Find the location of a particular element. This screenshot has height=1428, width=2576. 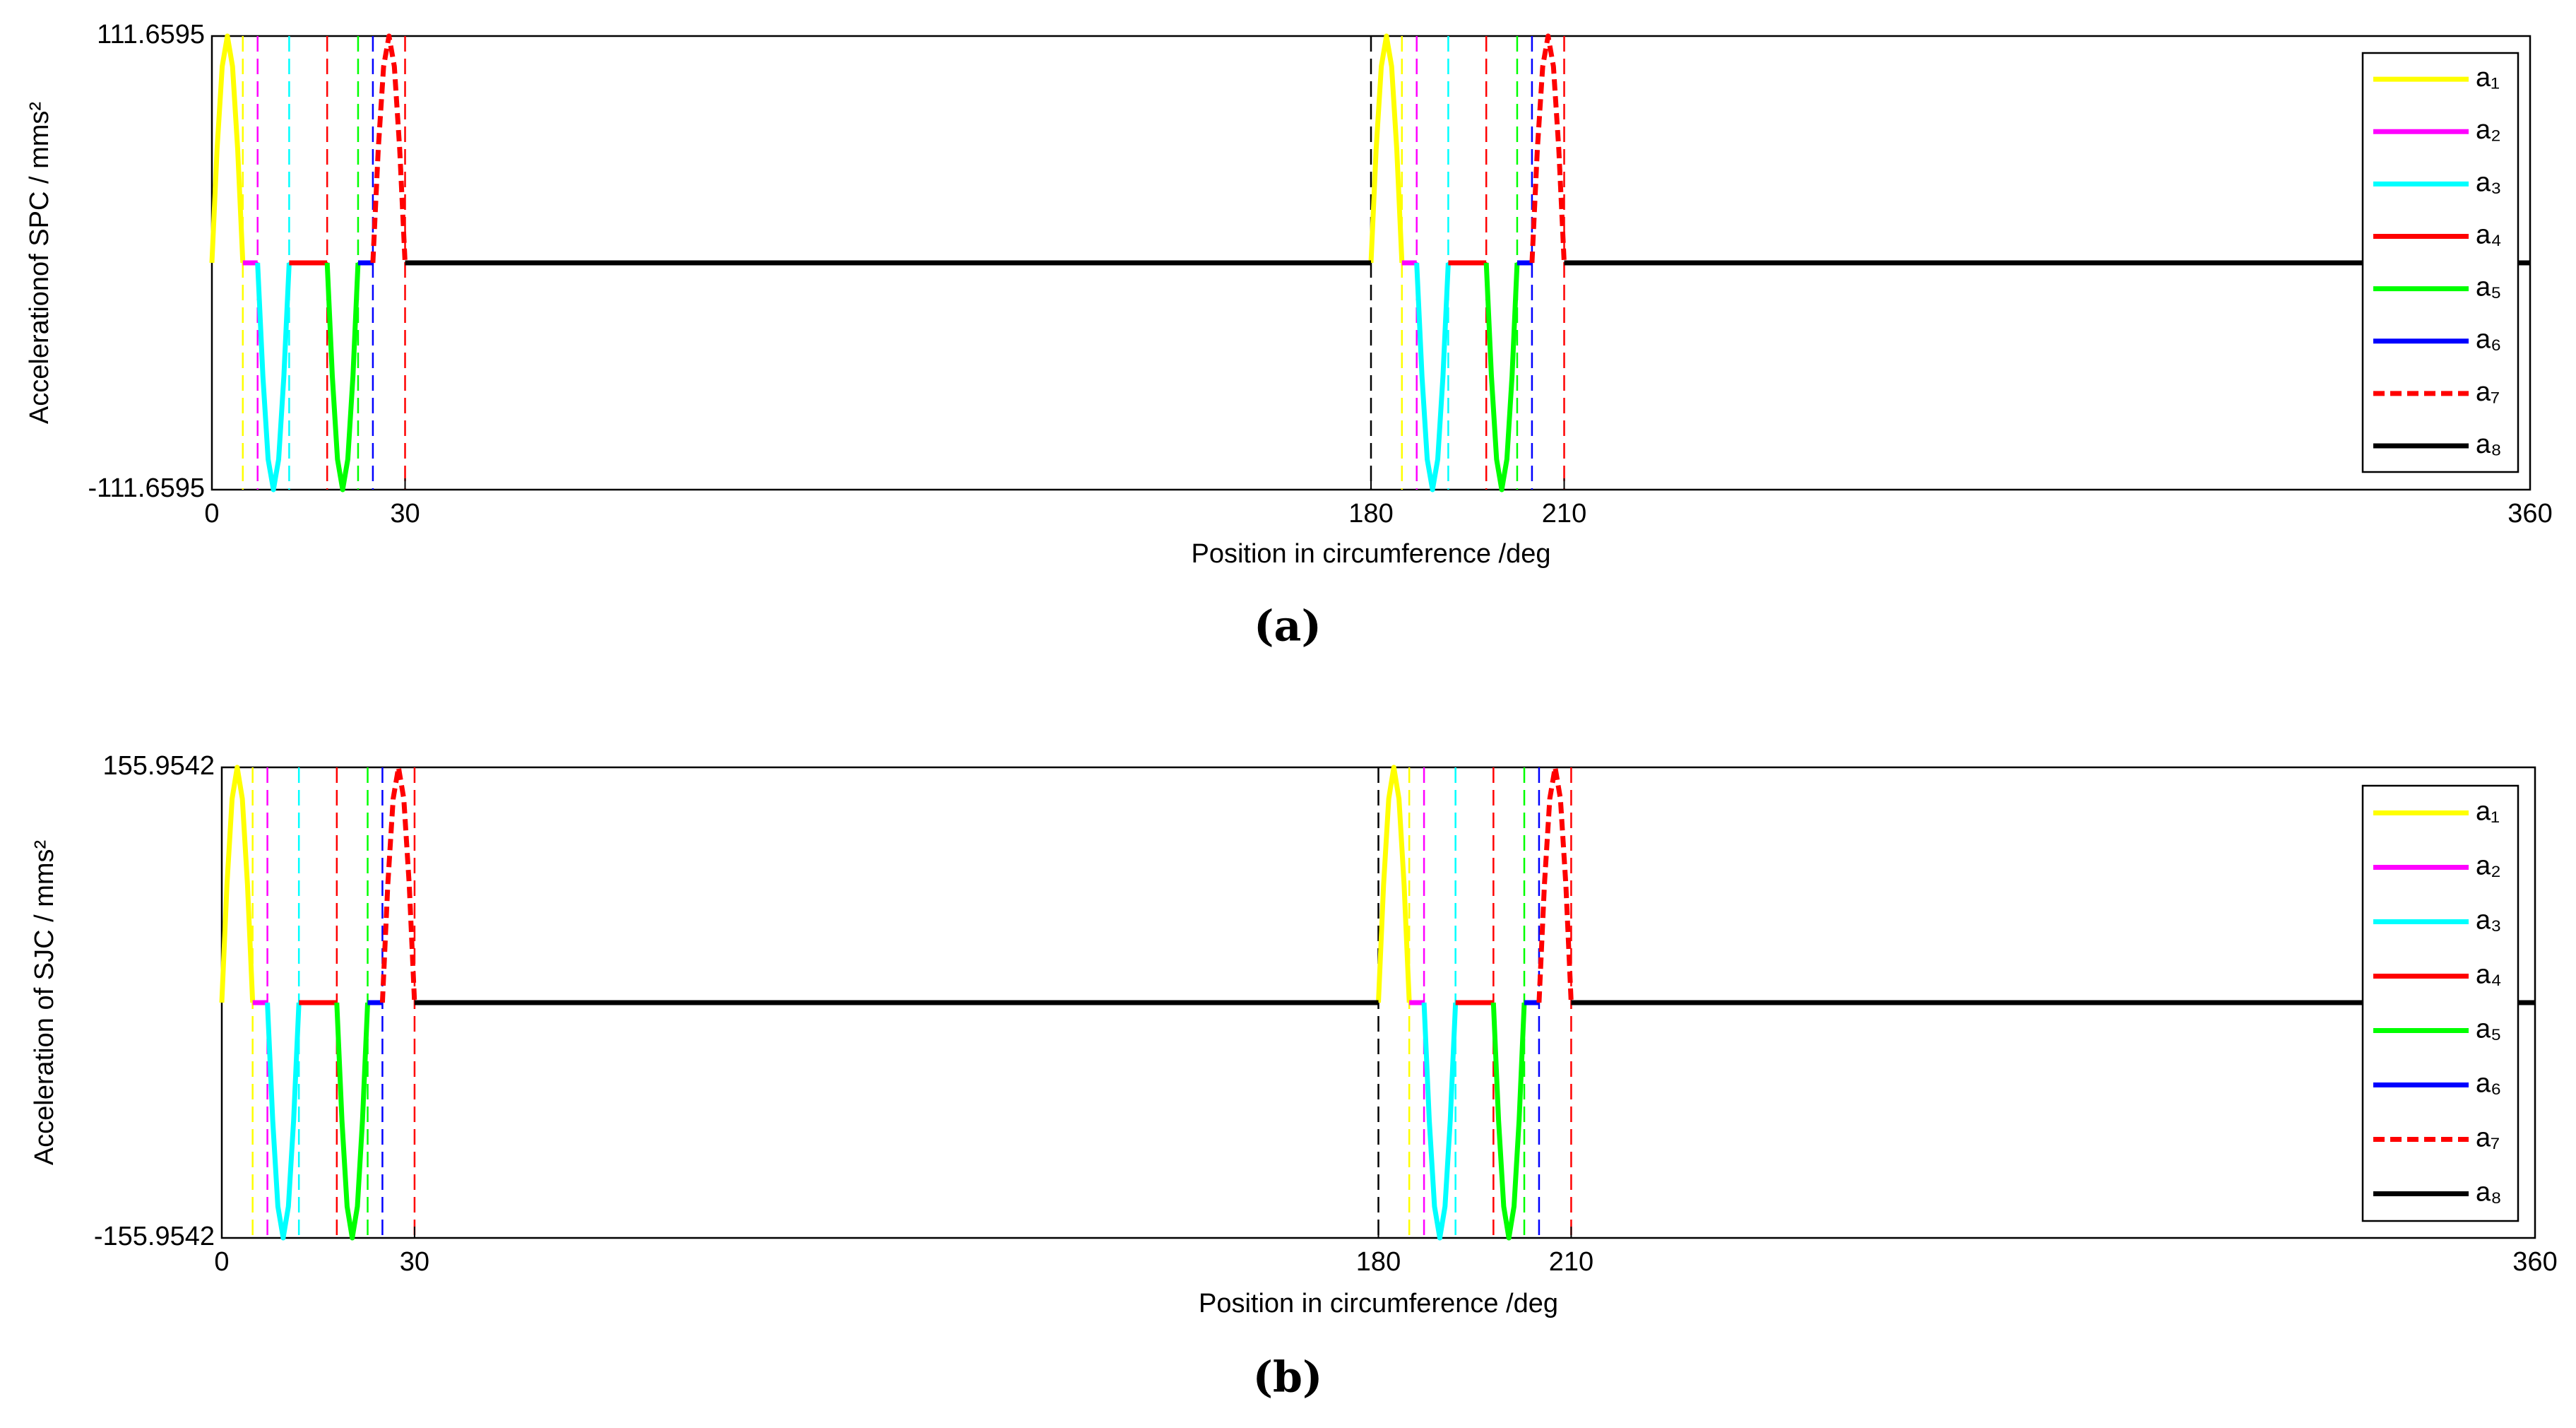

y-tick-label: -111.6595 is located at coordinates (146, 488).